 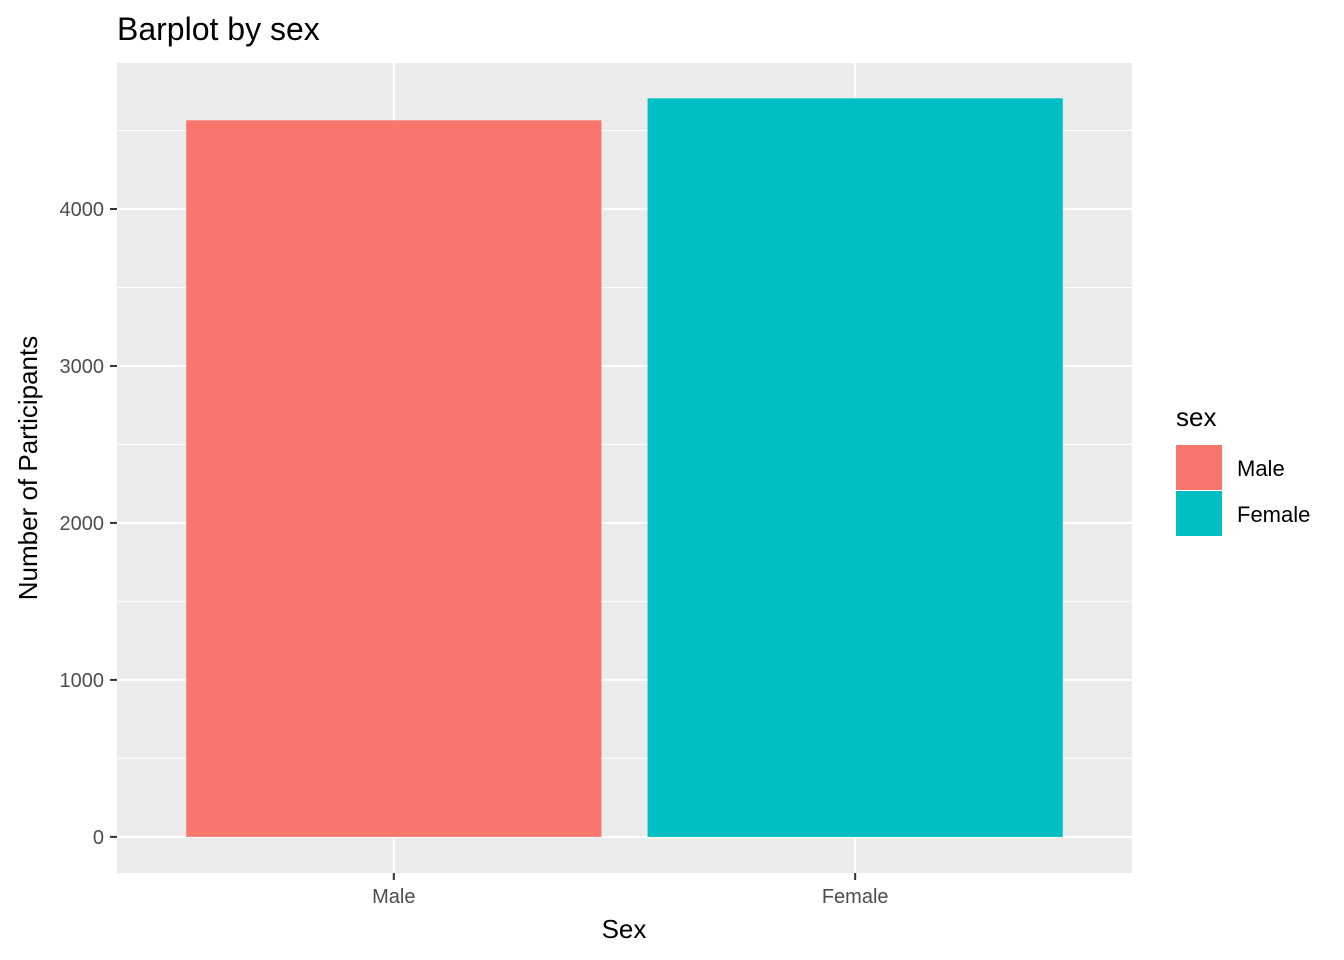 I want to click on x-tick-label: Male, so click(x=393, y=897).